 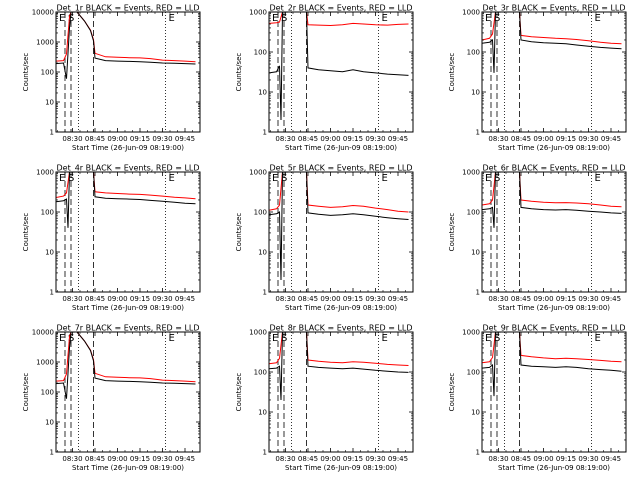 What do you see at coordinates (340, 328) in the screenshot?
I see `chart-title: Det_8r BLACK = Events, RED = LLD` at bounding box center [340, 328].